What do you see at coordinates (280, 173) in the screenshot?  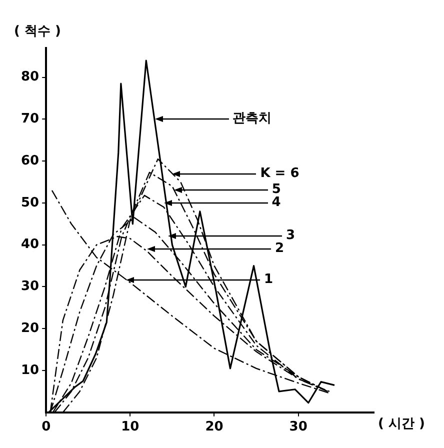 I see `annotation: K = 6` at bounding box center [280, 173].